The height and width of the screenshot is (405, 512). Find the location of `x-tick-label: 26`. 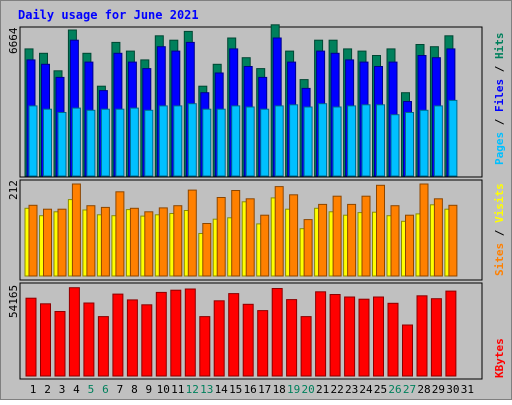

x-tick-label: 26 is located at coordinates (394, 389).